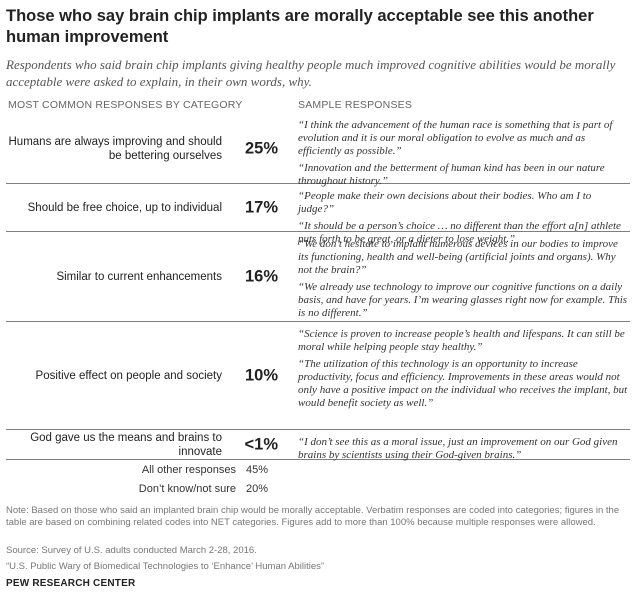 The width and height of the screenshot is (636, 598). Describe the element at coordinates (261, 444) in the screenshot. I see `row-percentage: <1%` at that location.